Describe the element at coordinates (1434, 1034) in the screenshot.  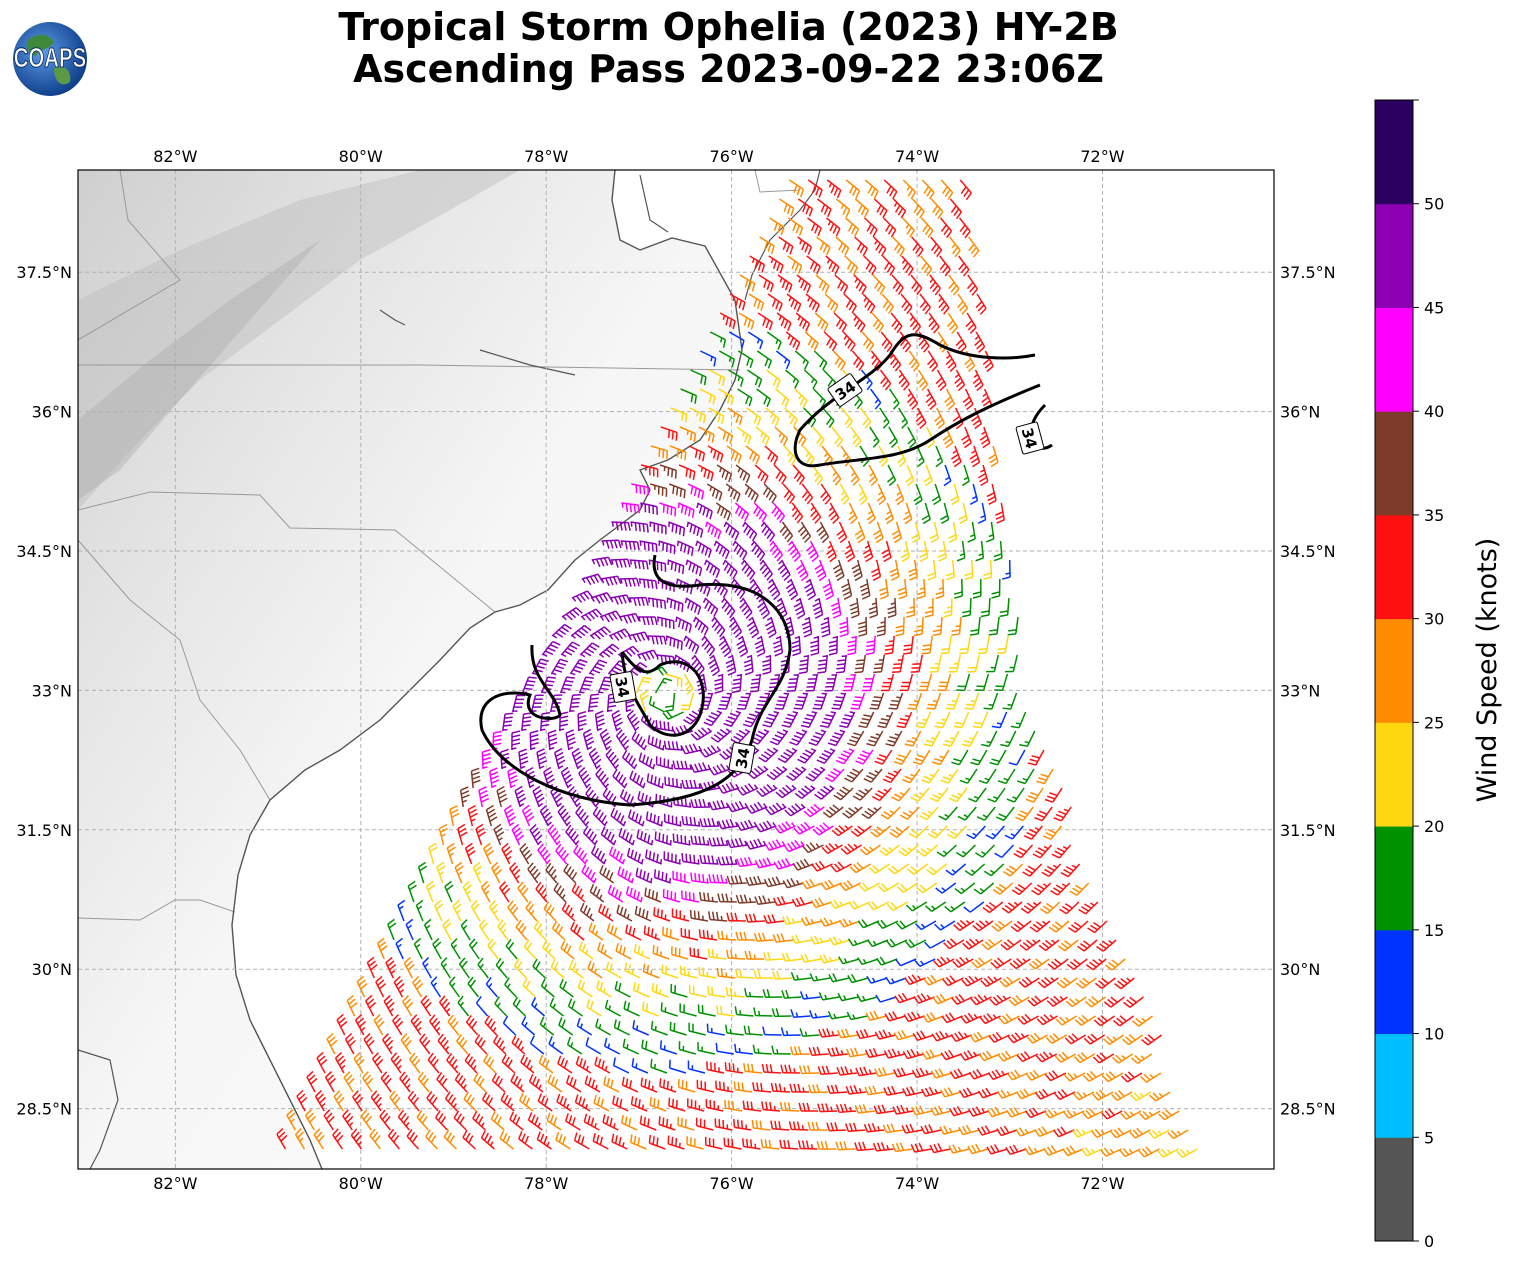
I see `colorbar-tick: 10` at that location.